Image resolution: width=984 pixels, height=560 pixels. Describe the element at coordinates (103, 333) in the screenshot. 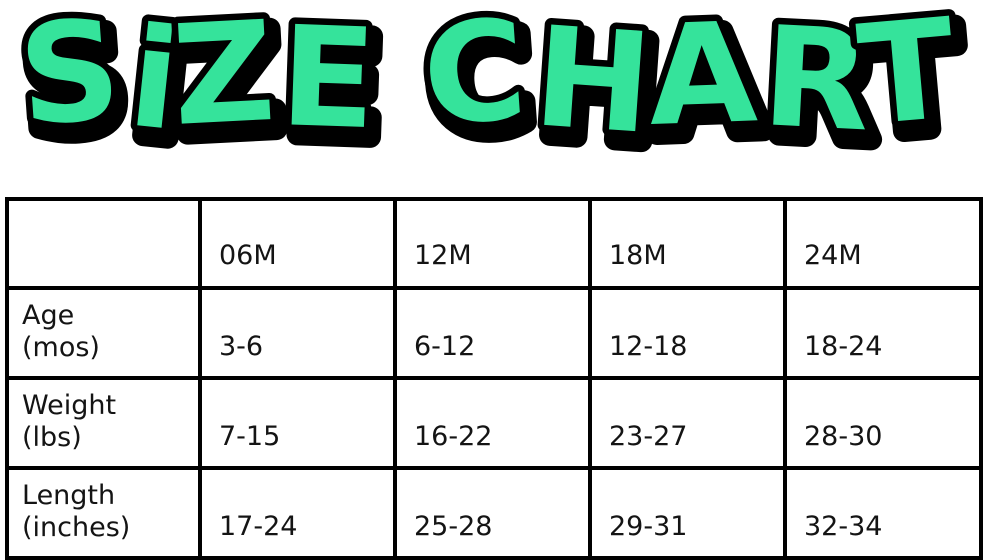

I see `row-label-age: Age (mos)` at that location.